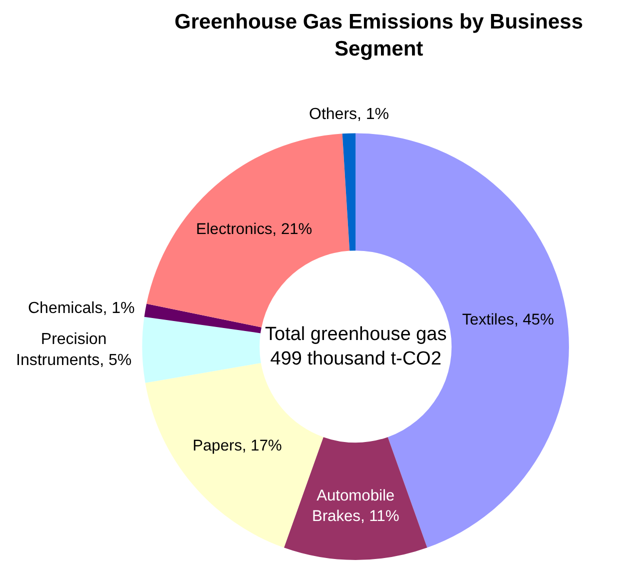 The width and height of the screenshot is (621, 565). Describe the element at coordinates (508, 320) in the screenshot. I see `slice-label: Textiles, 45%` at that location.